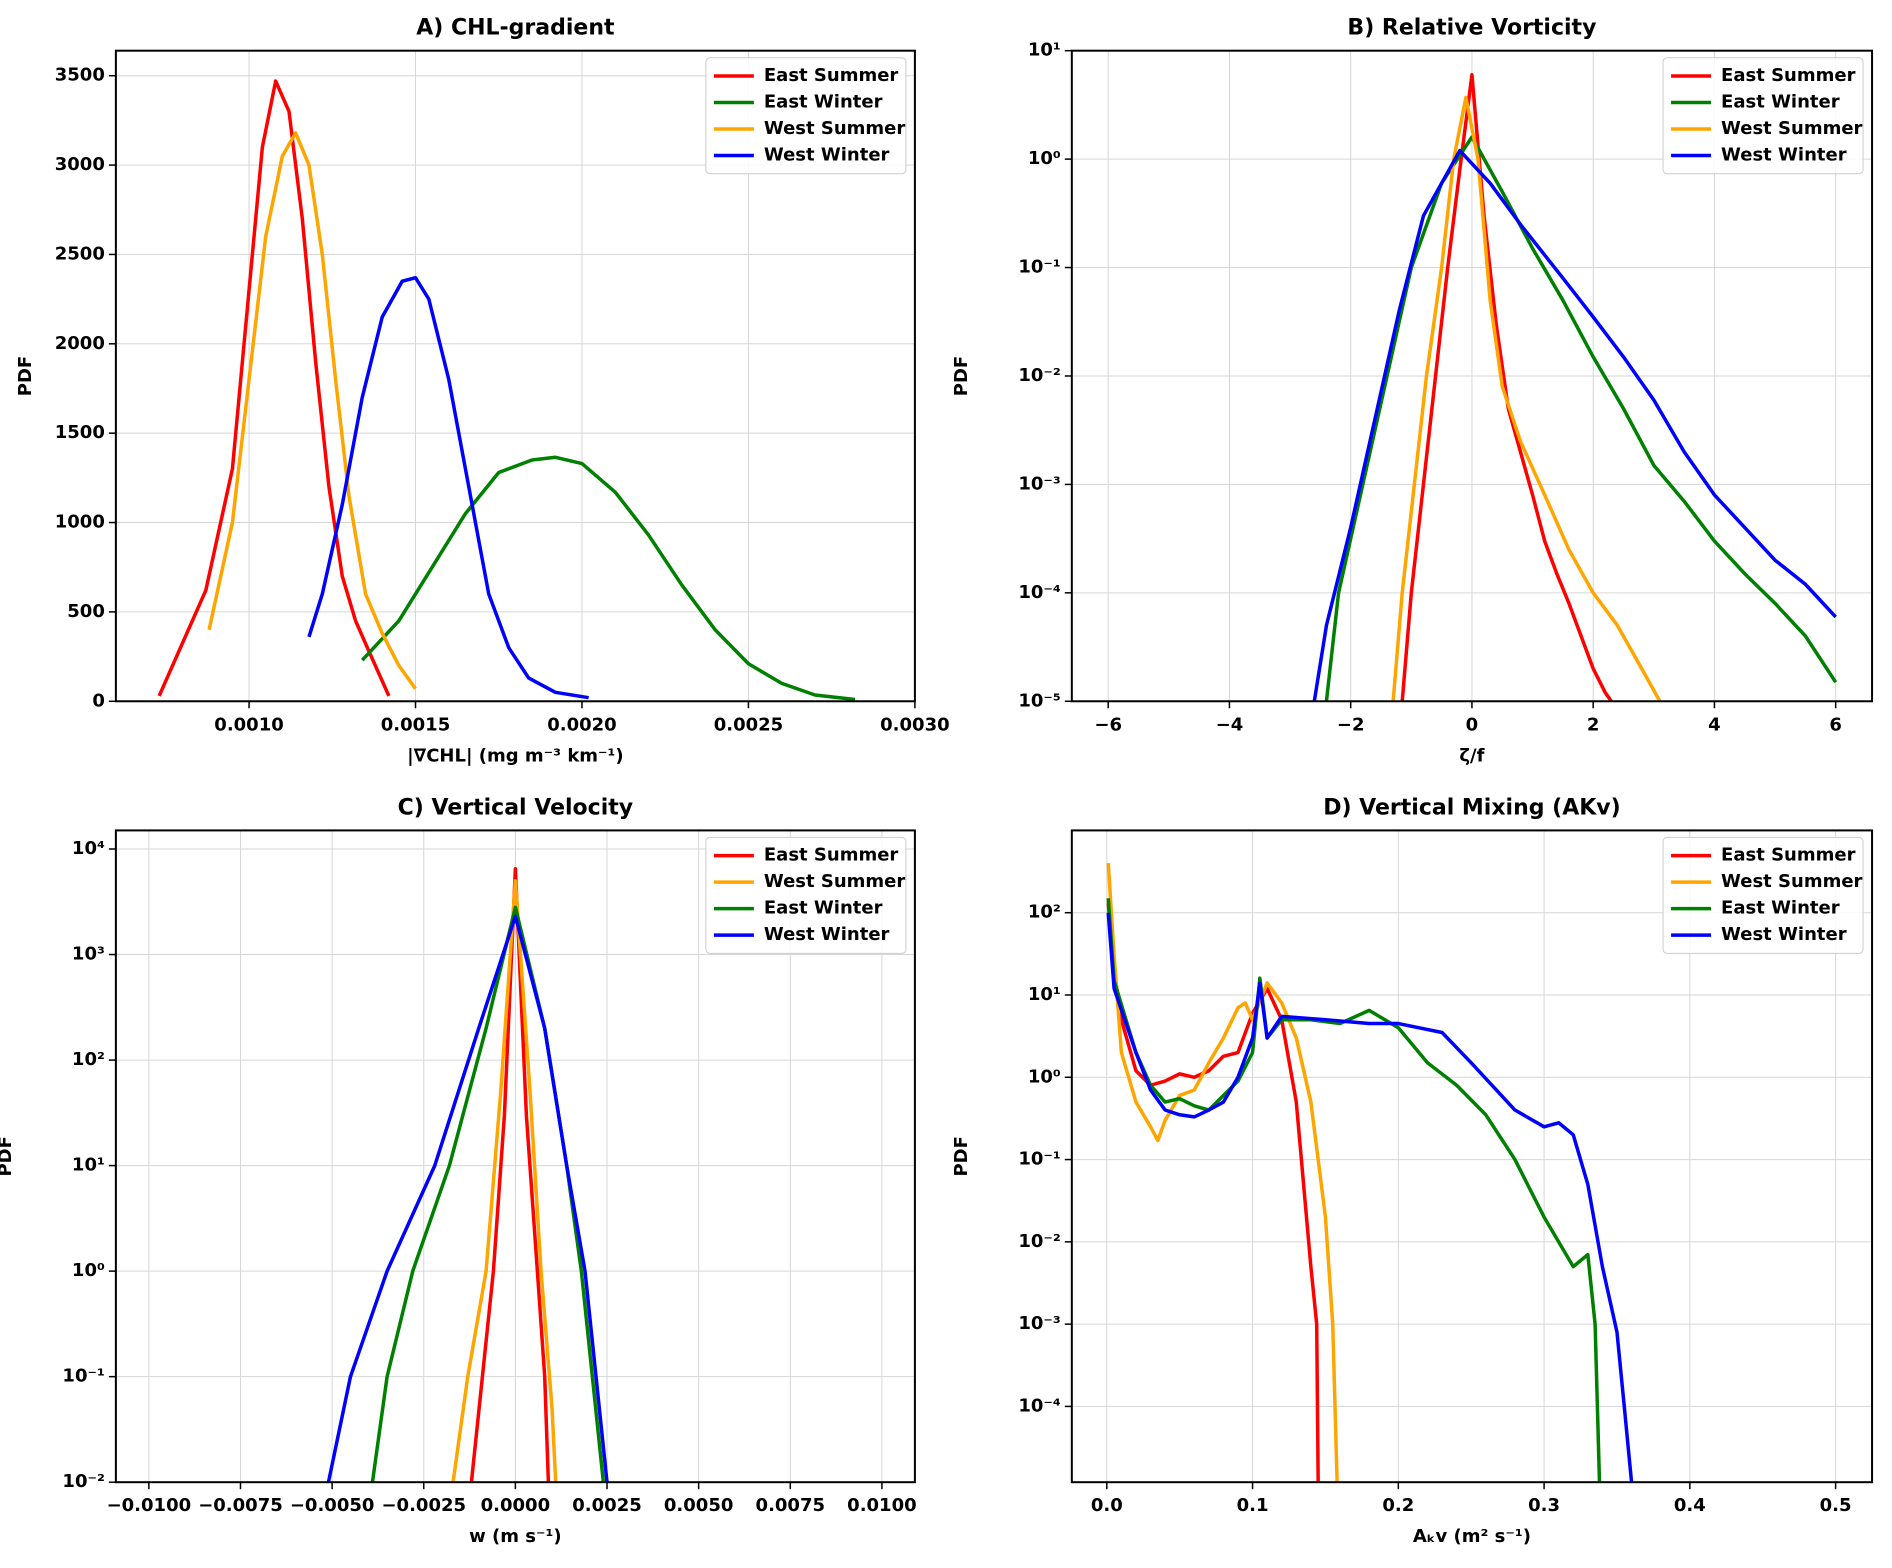  Describe the element at coordinates (86, 611) in the screenshot. I see `y-tick-label: 500` at that location.